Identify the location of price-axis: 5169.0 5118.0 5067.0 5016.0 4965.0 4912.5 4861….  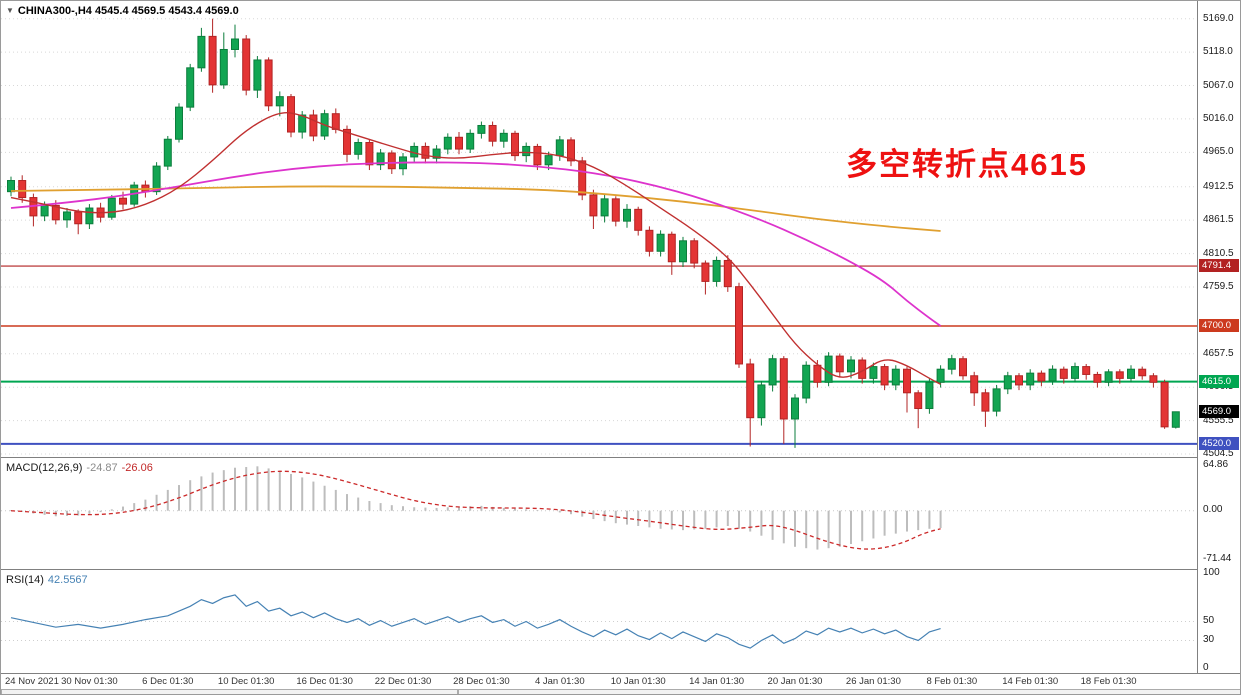
(1218, 337).